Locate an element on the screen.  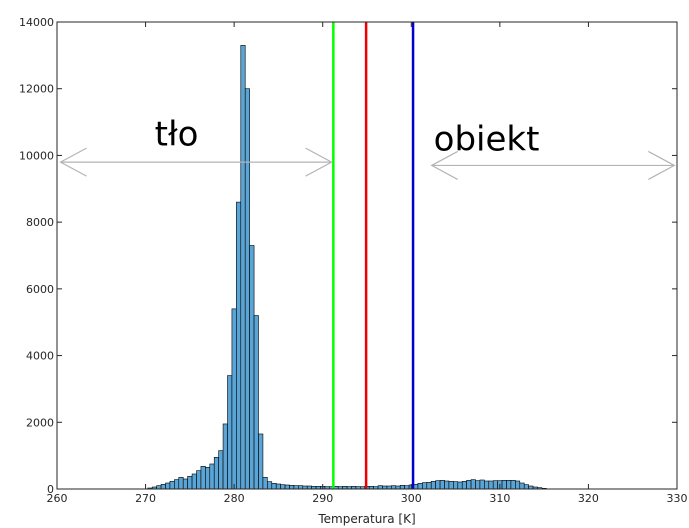
y-tick-label-6: 12000 is located at coordinates (36, 89).